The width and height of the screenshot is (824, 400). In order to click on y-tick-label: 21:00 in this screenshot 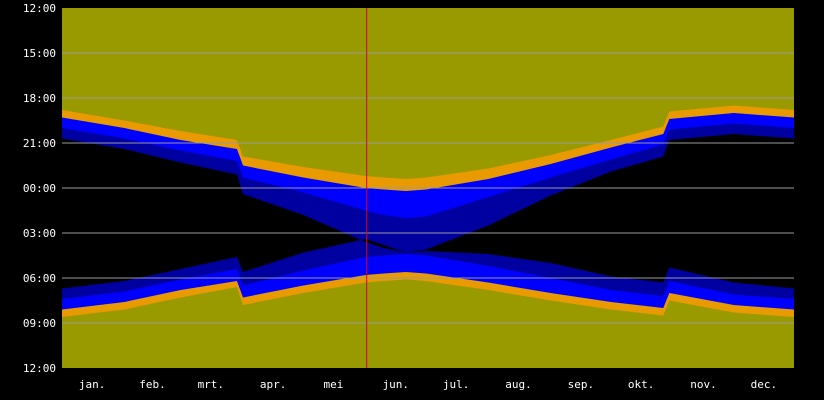, I will do `click(39, 143)`.